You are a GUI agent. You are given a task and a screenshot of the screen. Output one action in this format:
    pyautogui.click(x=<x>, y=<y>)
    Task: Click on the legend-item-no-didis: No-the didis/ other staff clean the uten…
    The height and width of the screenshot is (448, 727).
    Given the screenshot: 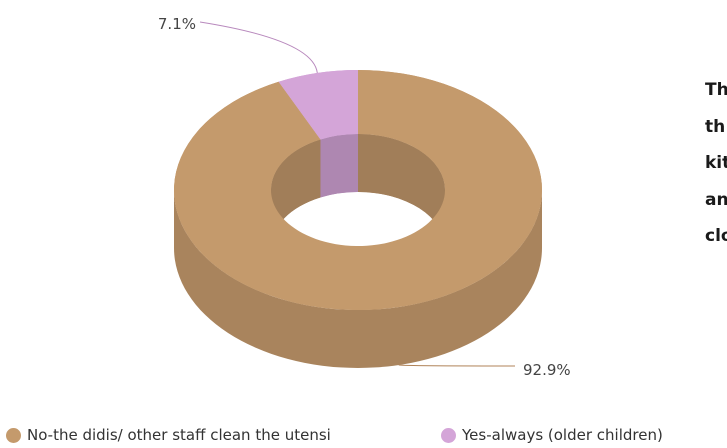 What is the action you would take?
    pyautogui.click(x=223, y=435)
    